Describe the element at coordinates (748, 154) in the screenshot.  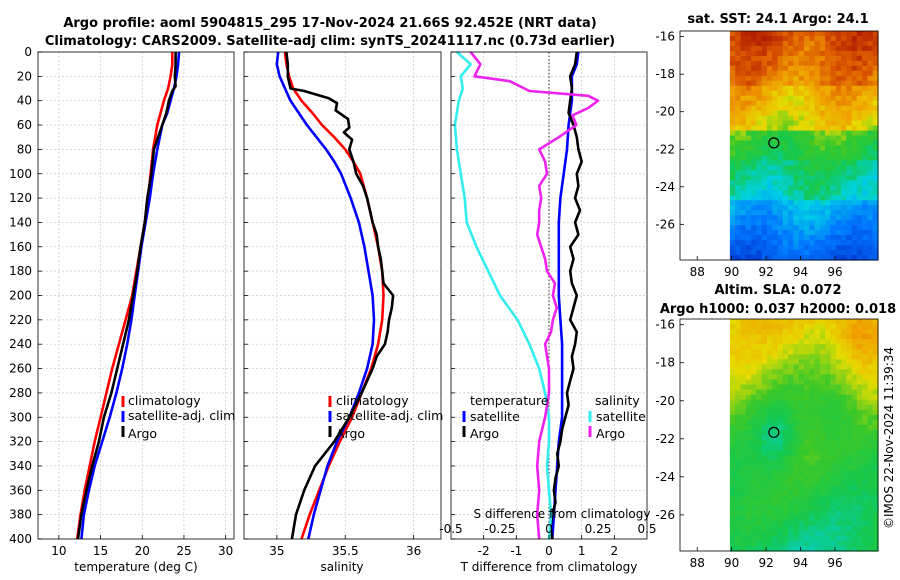
I see `sst-ticks: 88 90 92 94 96-16-18-20-22-24-26` at that location.